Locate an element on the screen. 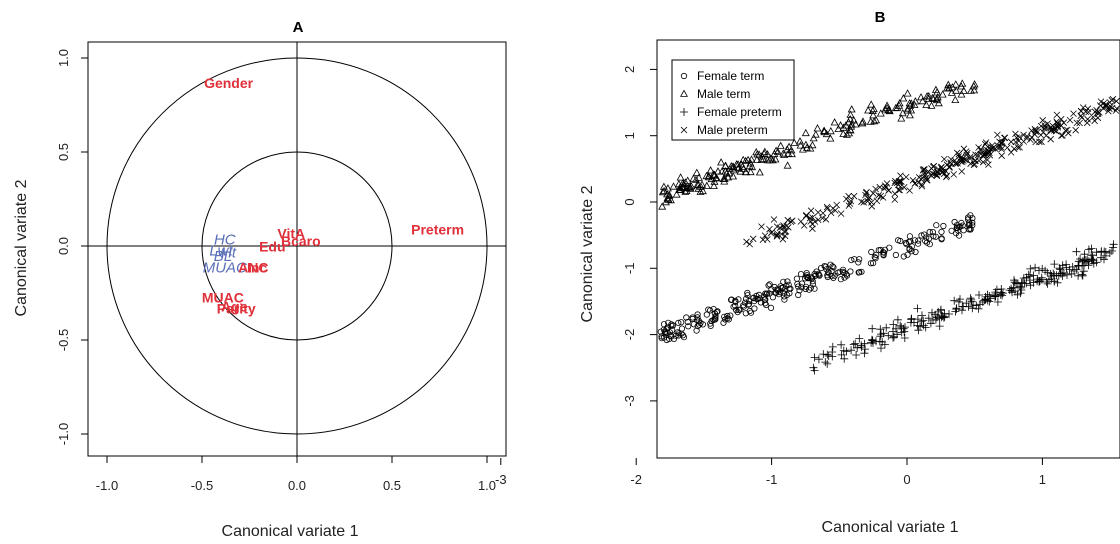 The width and height of the screenshot is (1120, 544). panel-b-legend-box is located at coordinates (733, 100).